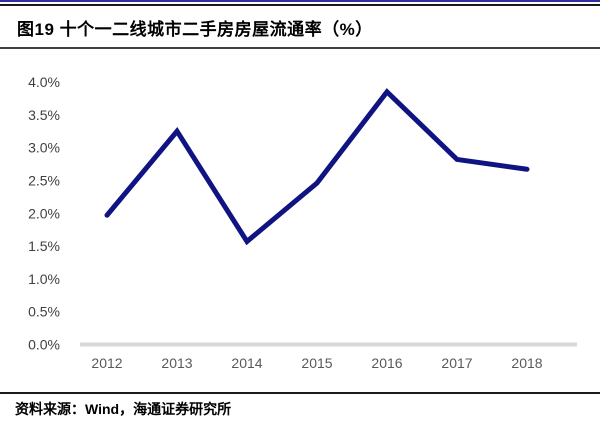 This screenshot has width=600, height=424. Describe the element at coordinates (300, 5) in the screenshot. I see `header-top-rule` at that location.